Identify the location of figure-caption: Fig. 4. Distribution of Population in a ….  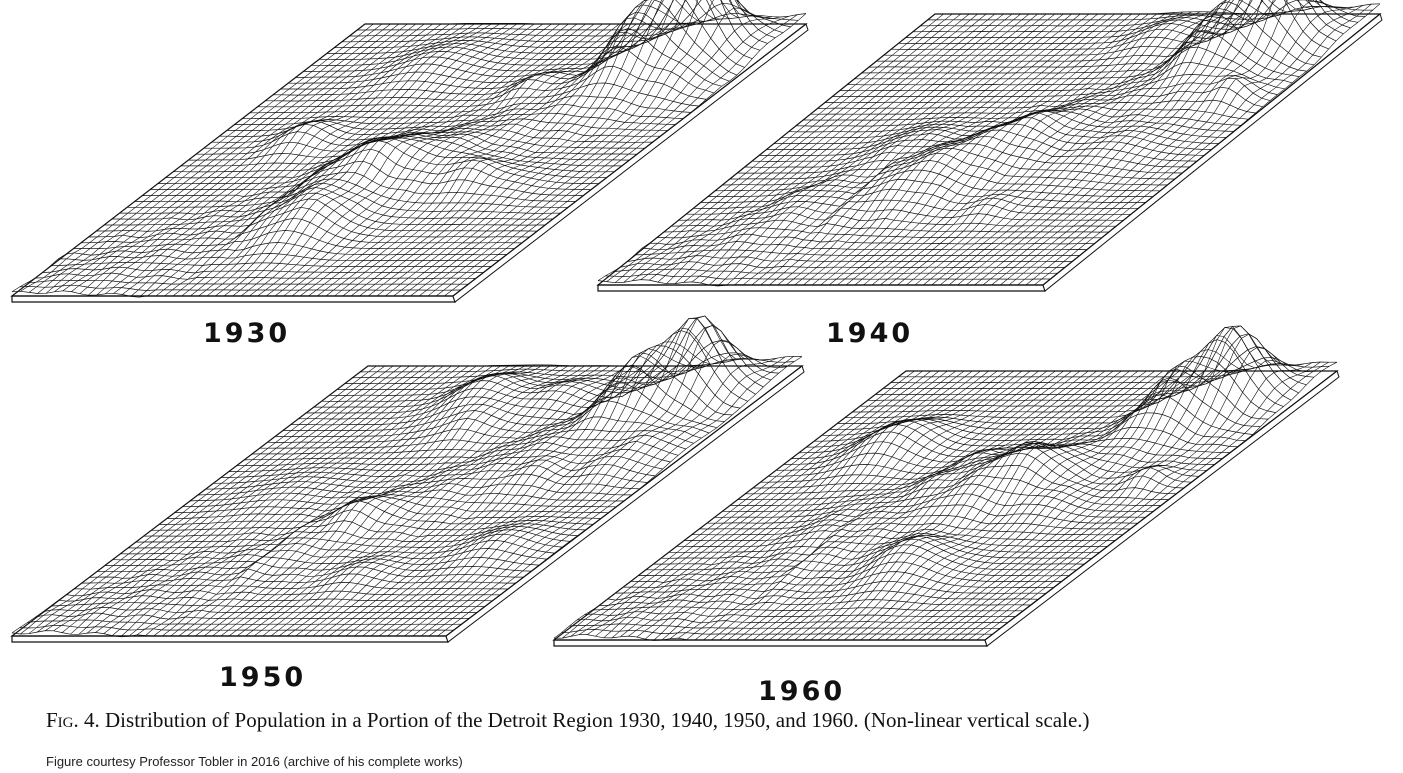
(716, 720).